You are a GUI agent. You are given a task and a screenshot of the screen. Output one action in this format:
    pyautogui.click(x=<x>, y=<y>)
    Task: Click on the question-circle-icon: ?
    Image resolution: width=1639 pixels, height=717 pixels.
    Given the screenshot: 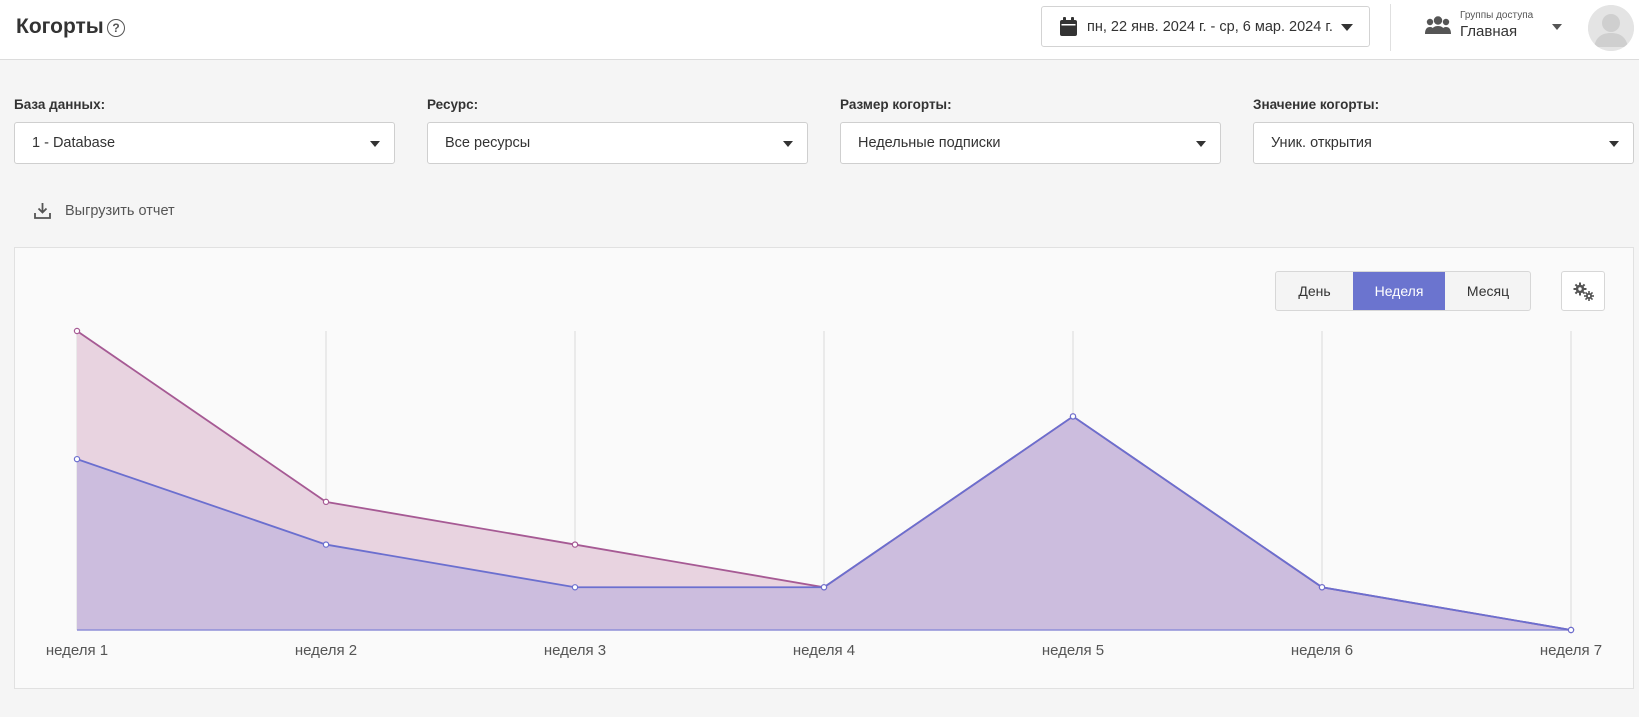 What is the action you would take?
    pyautogui.click(x=116, y=28)
    